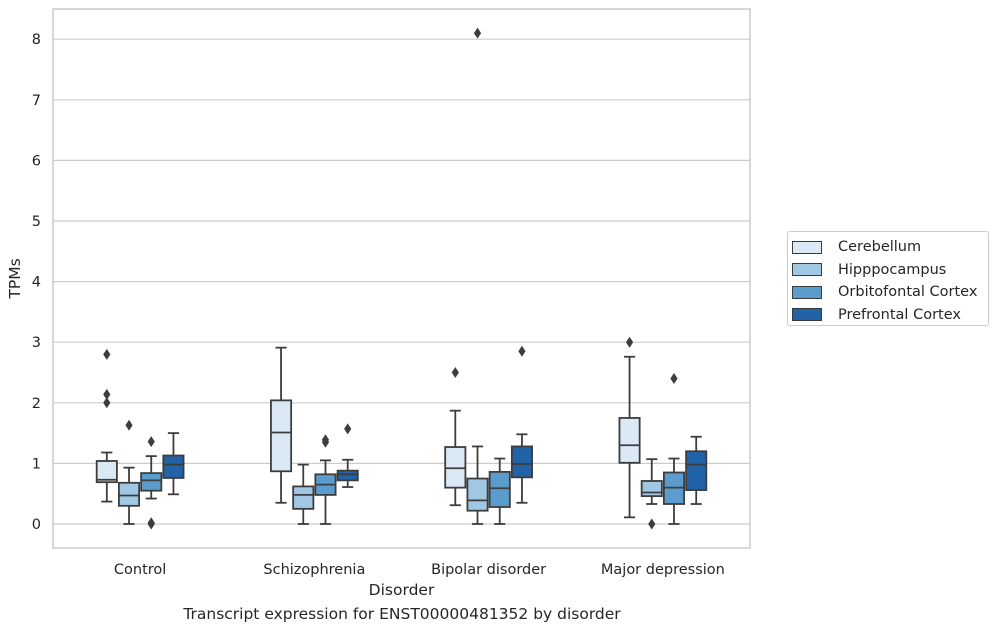  Describe the element at coordinates (663, 570) in the screenshot. I see `x-tick-label: Major depression` at that location.